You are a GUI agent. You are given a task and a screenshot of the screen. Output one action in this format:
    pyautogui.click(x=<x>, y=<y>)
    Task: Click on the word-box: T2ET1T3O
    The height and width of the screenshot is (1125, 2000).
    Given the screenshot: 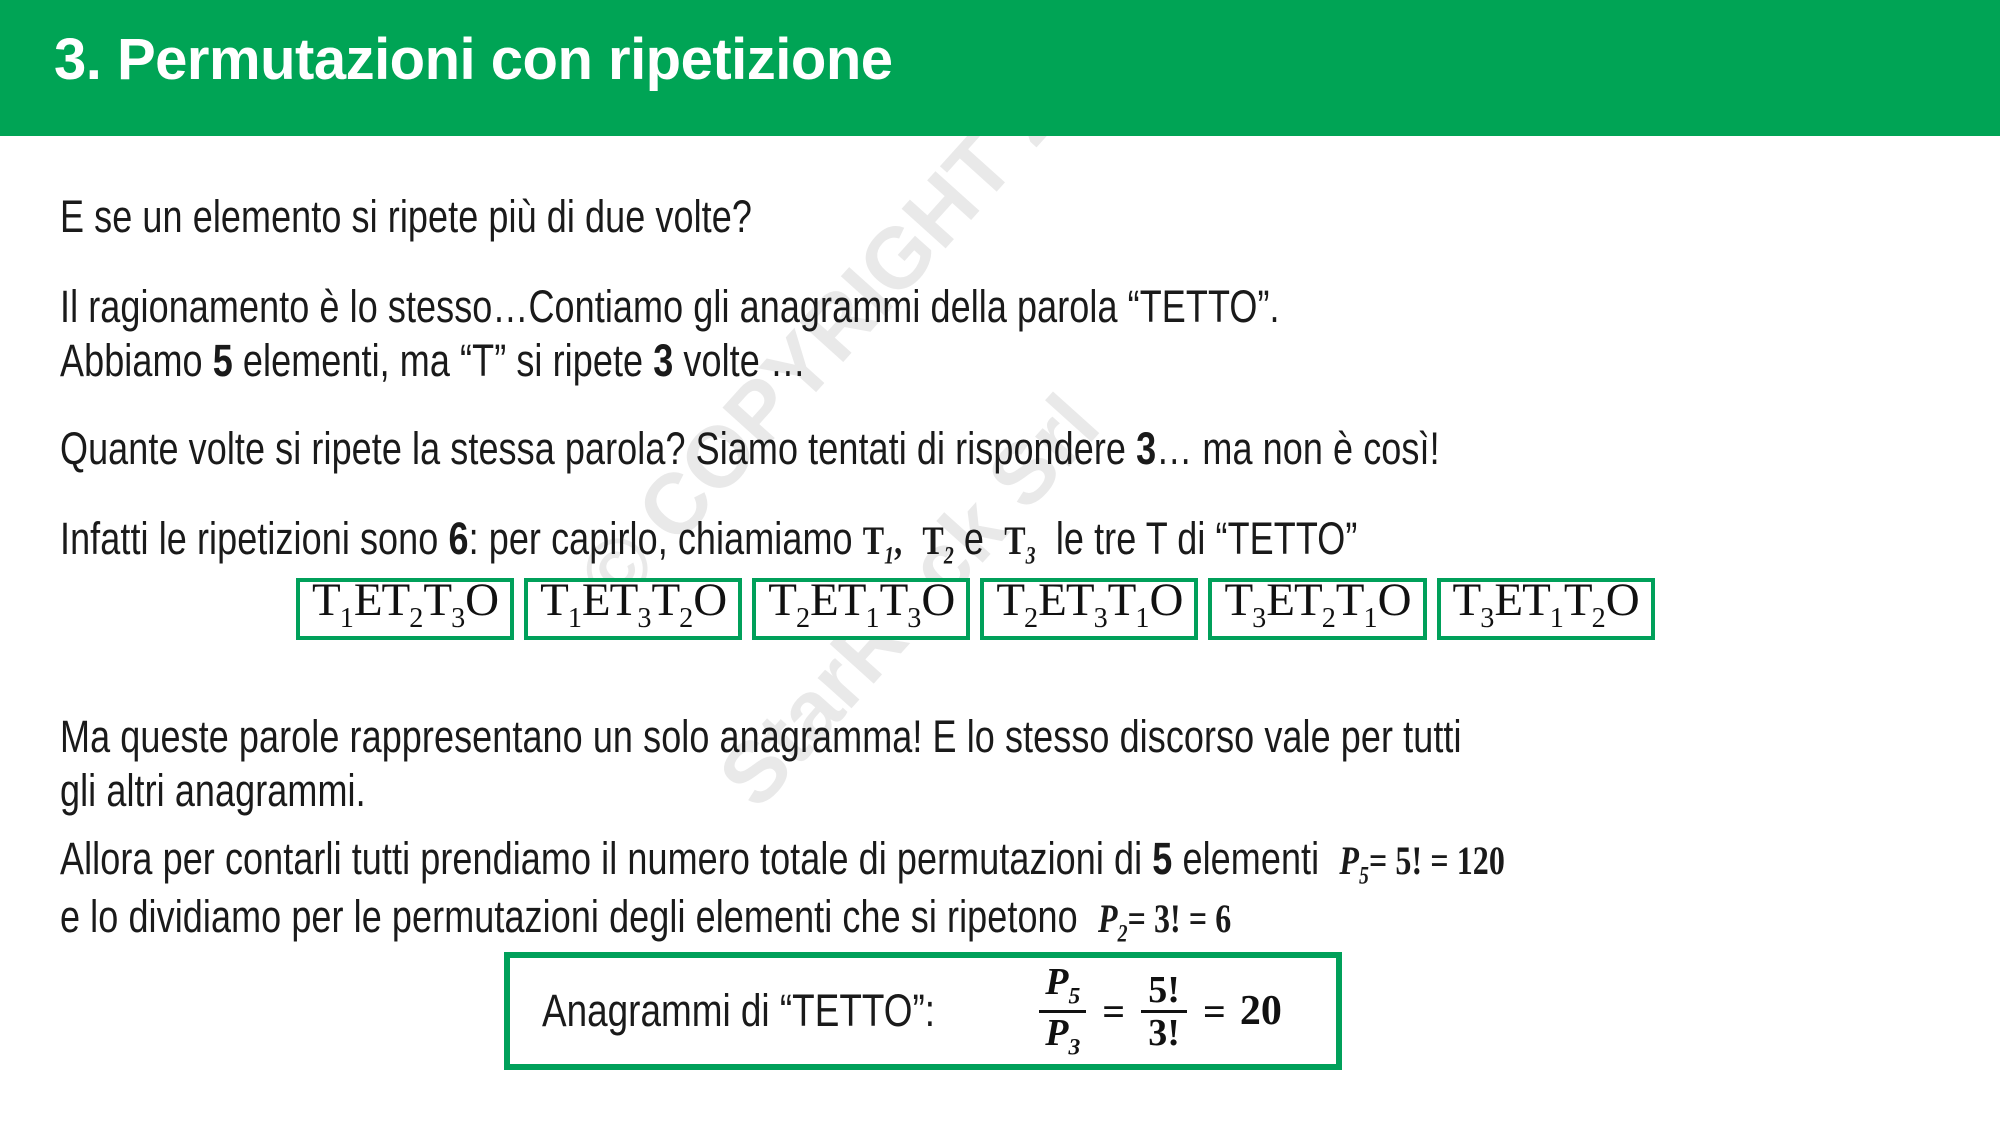 What is the action you would take?
    pyautogui.click(x=861, y=607)
    